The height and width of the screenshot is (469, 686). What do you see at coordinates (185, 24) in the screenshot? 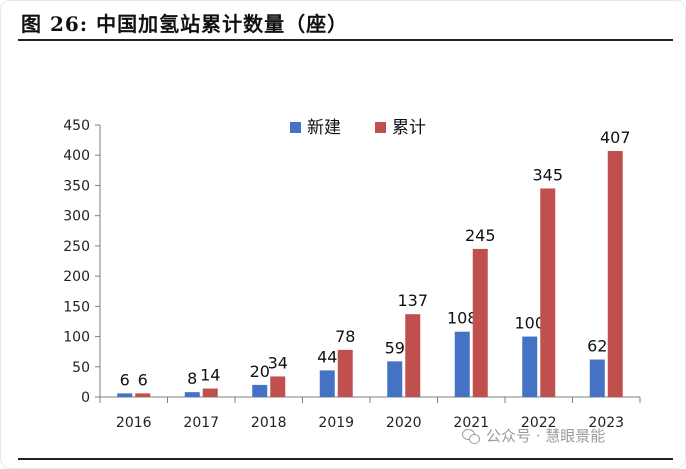
I see `figure-title: 图 26: 中国加氢站累计数量（座）` at bounding box center [185, 24].